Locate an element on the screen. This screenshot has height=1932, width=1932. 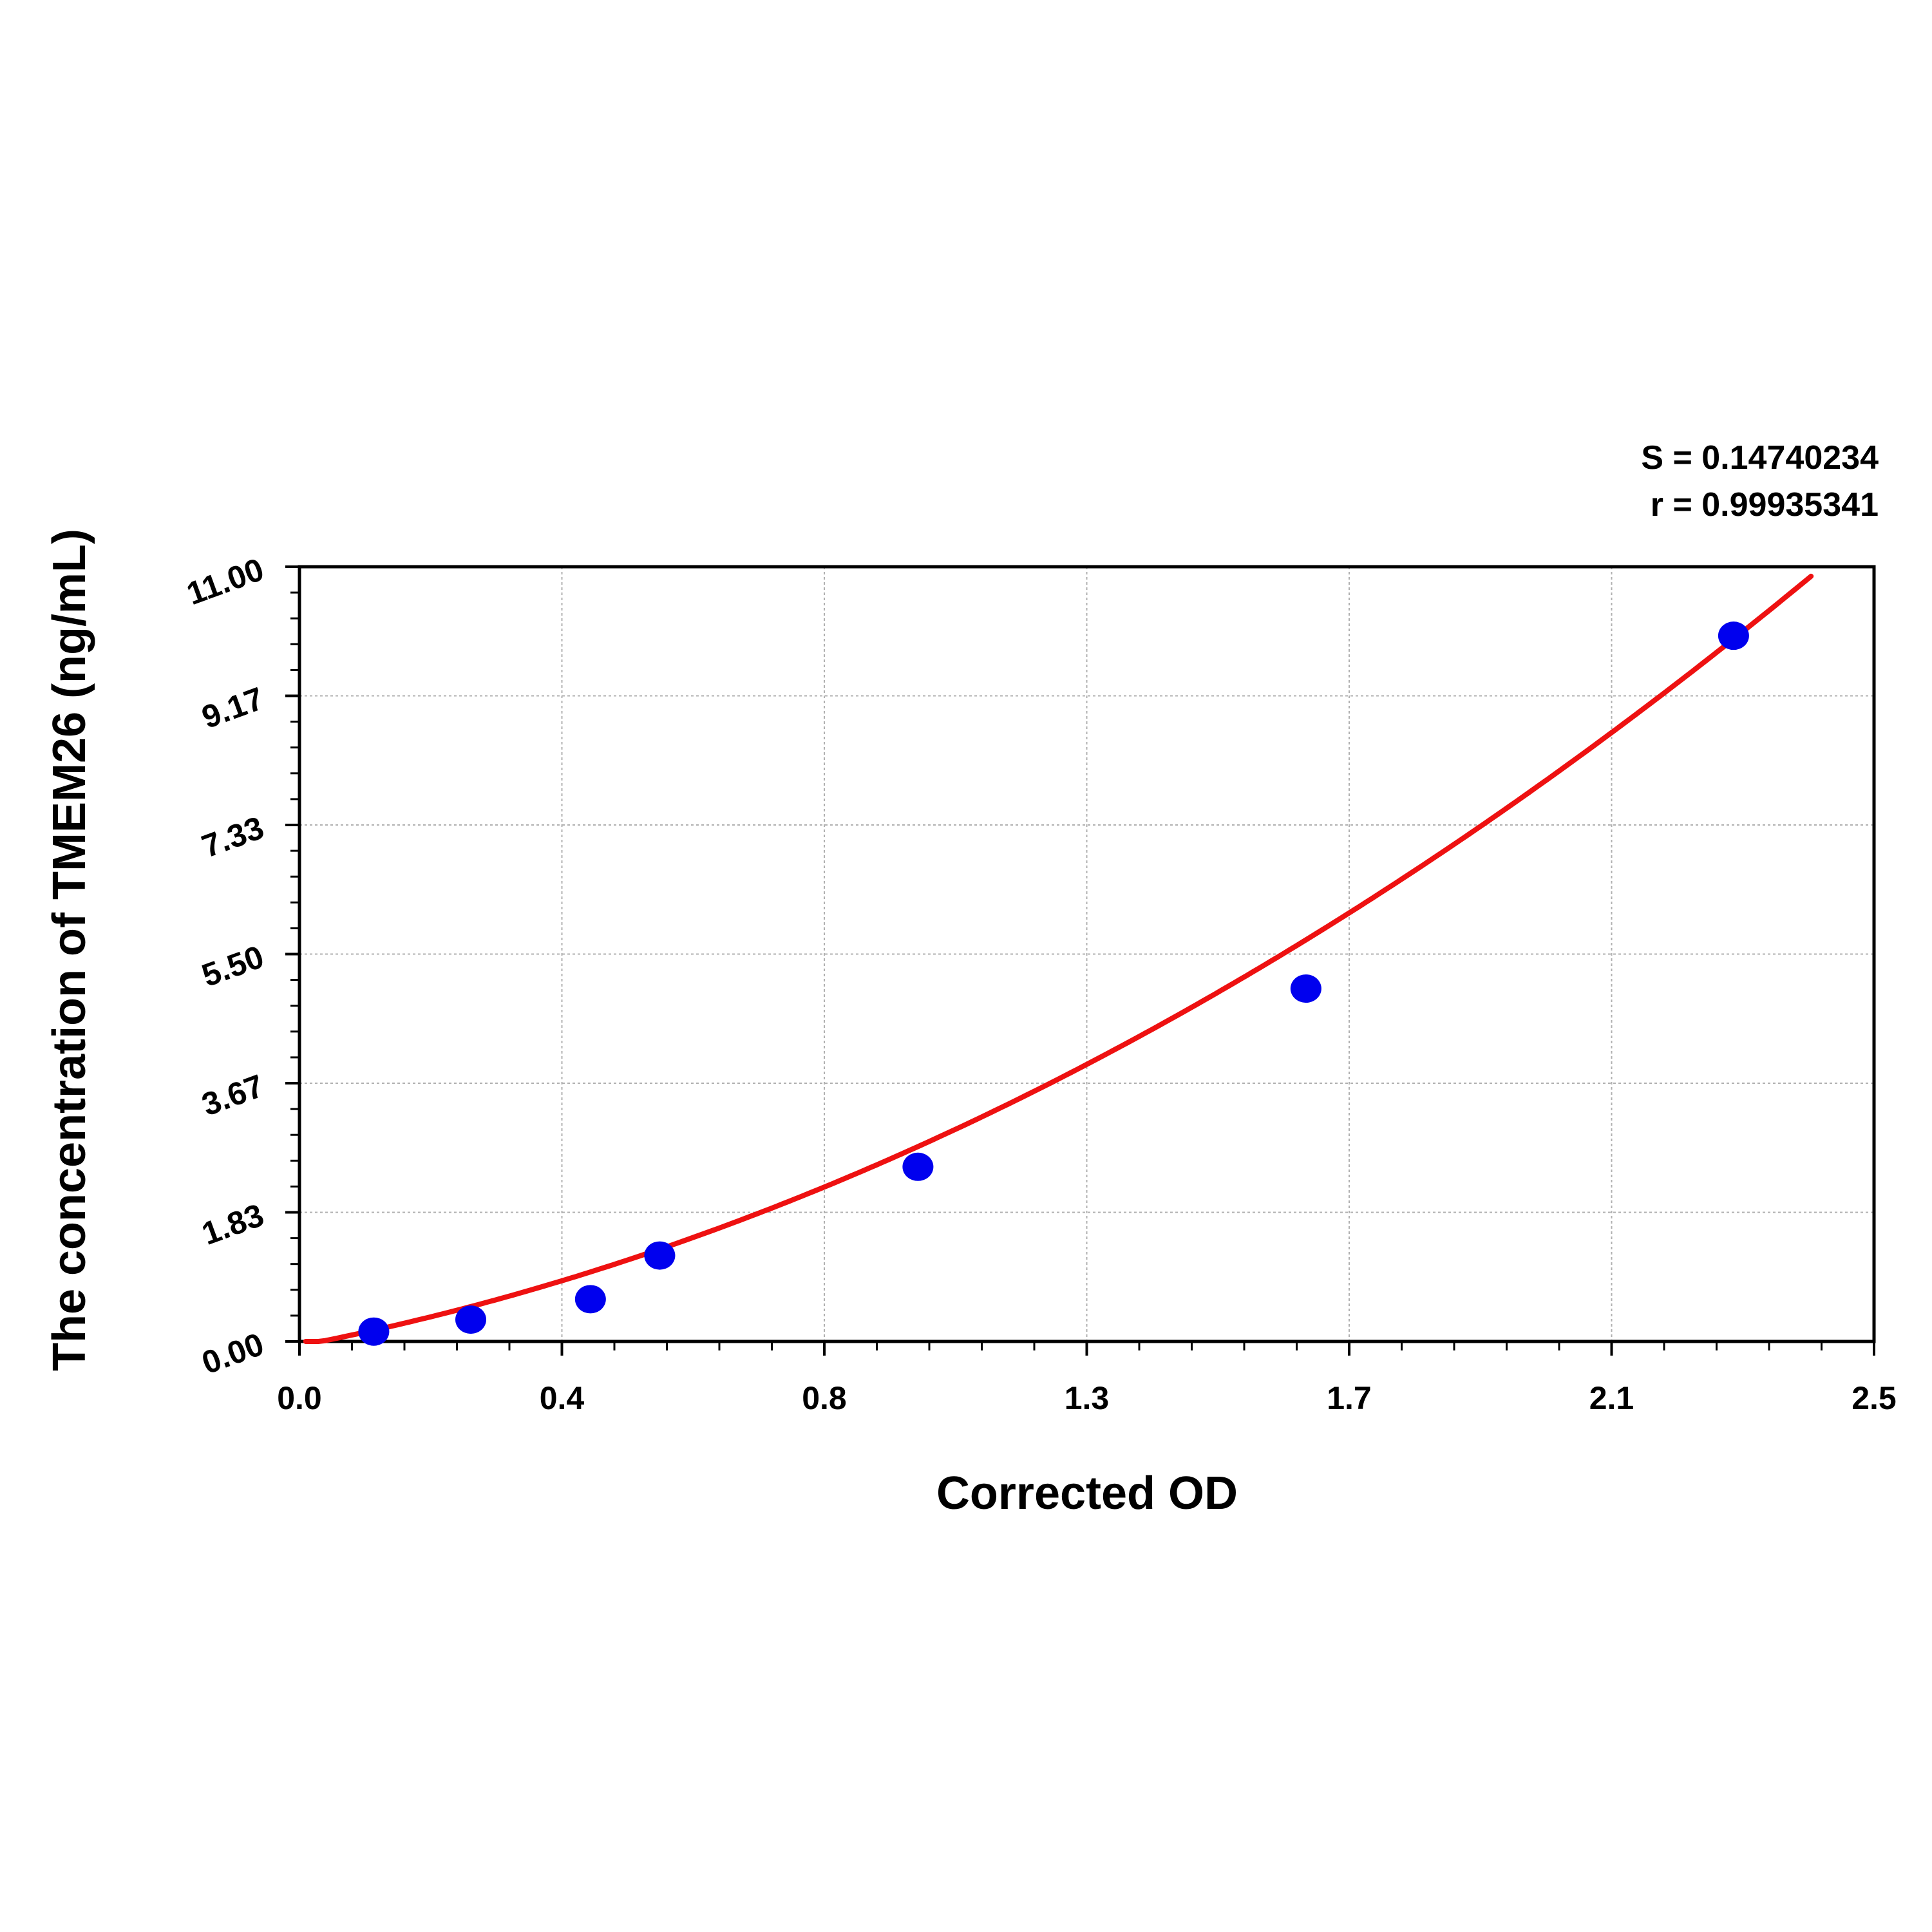
y-tick-label: 9.17 is located at coordinates (233, 708).